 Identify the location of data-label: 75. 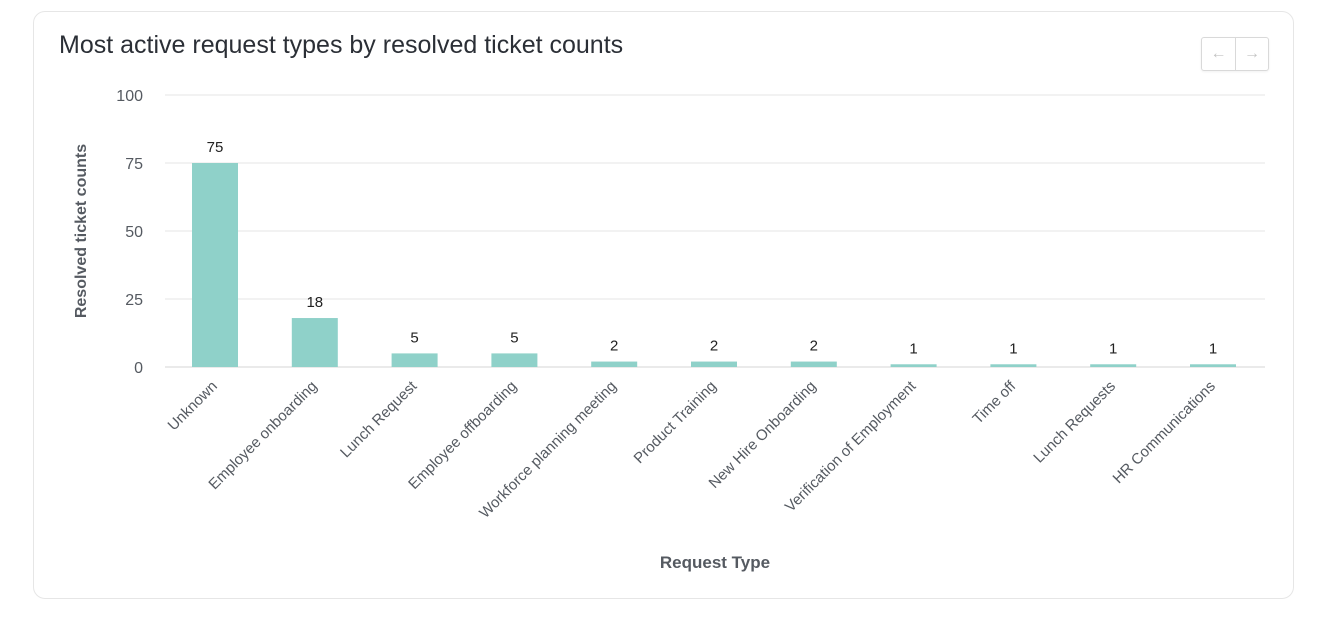
(215, 147).